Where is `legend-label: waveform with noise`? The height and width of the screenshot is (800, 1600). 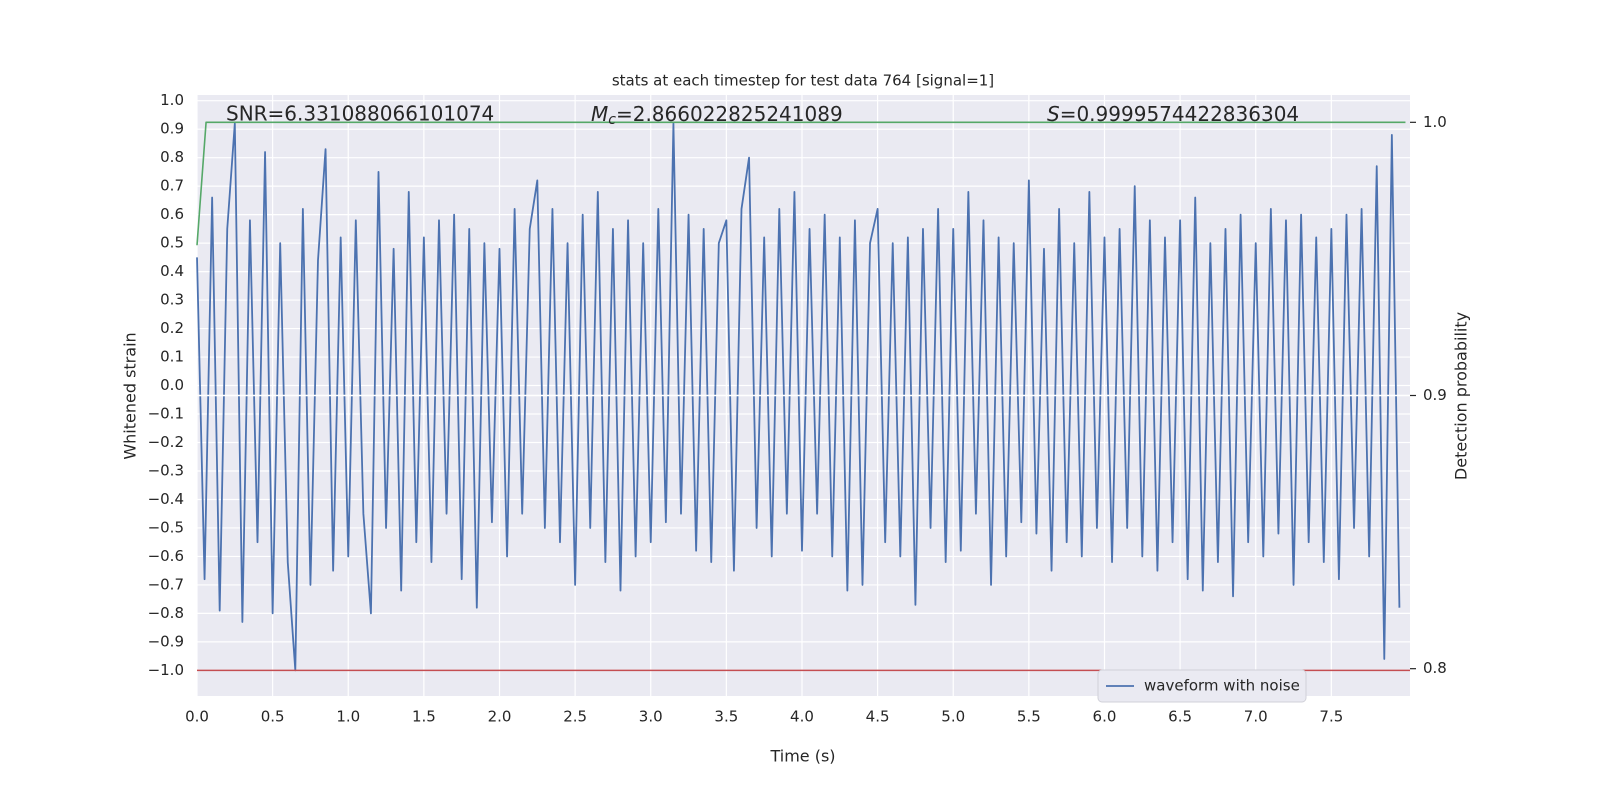
legend-label: waveform with noise is located at coordinates (1222, 686).